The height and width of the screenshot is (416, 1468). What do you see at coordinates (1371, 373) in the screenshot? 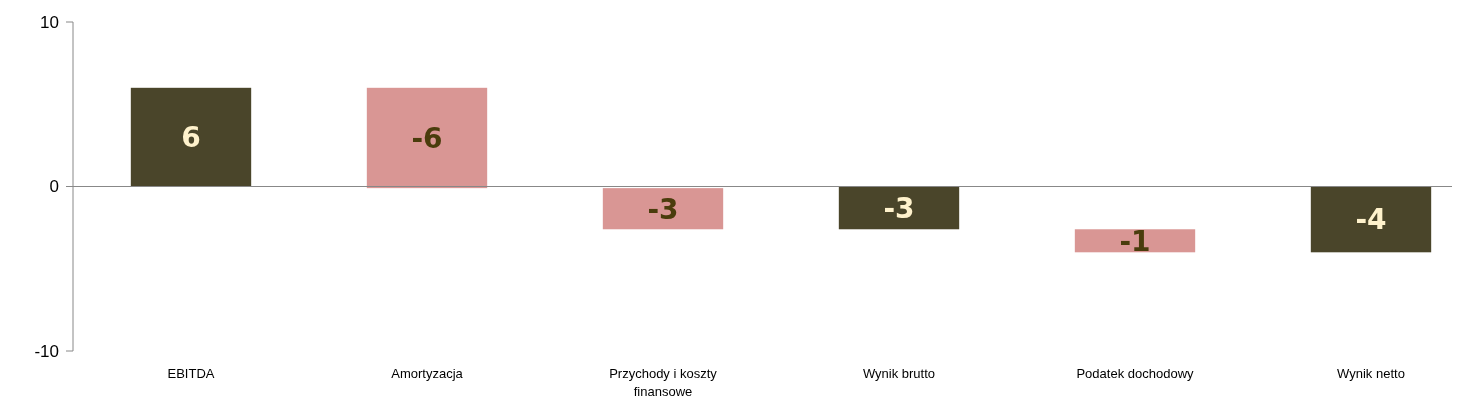
I see `x-tick-label: Wynik netto` at bounding box center [1371, 373].